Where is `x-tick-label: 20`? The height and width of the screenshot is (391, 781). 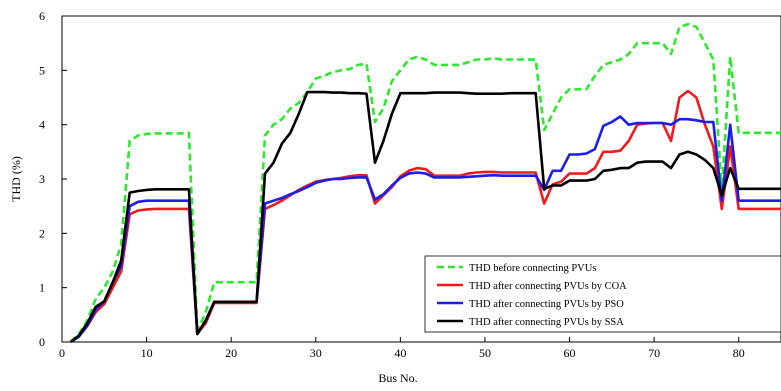
x-tick-label: 20 is located at coordinates (231, 353).